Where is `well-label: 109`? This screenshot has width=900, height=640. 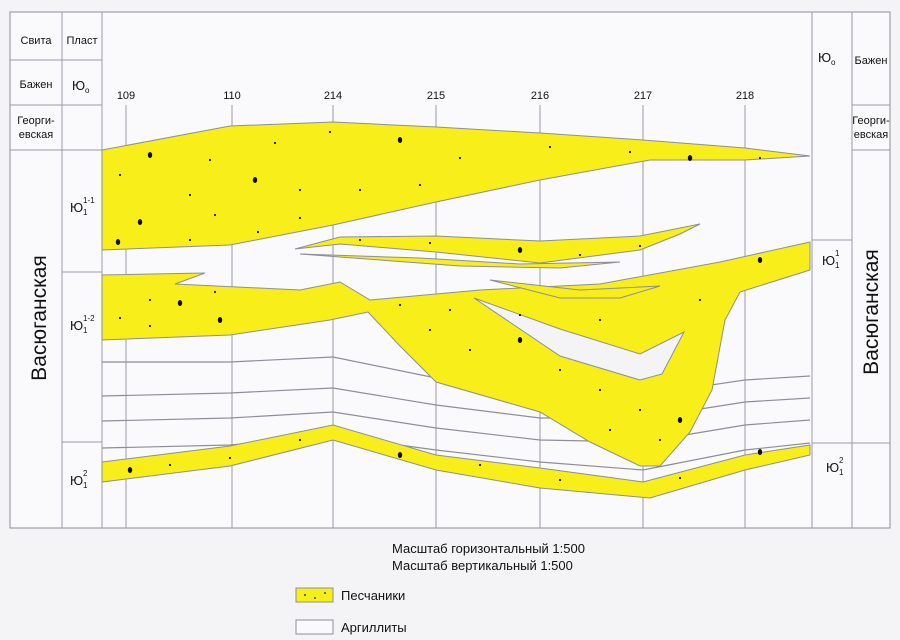 well-label: 109 is located at coordinates (126, 96).